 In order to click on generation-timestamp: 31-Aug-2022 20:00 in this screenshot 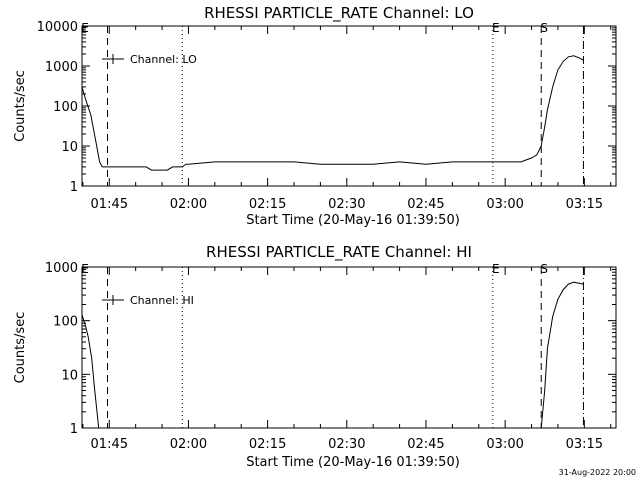, I will do `click(597, 472)`.